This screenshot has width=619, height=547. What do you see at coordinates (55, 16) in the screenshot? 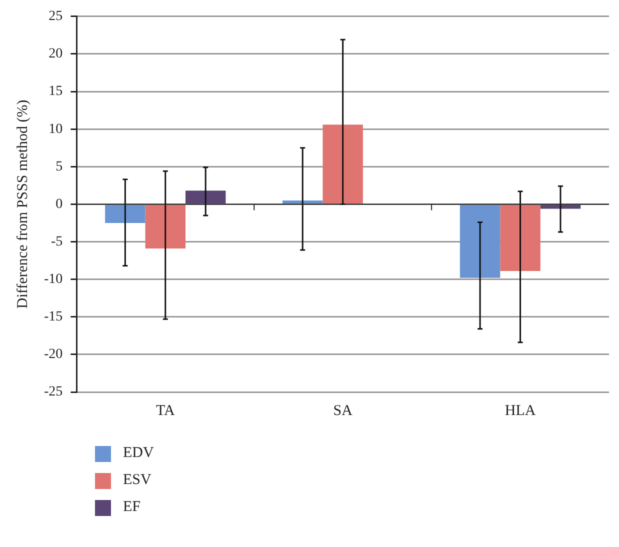
I see `y-tick-label: 25` at bounding box center [55, 16].